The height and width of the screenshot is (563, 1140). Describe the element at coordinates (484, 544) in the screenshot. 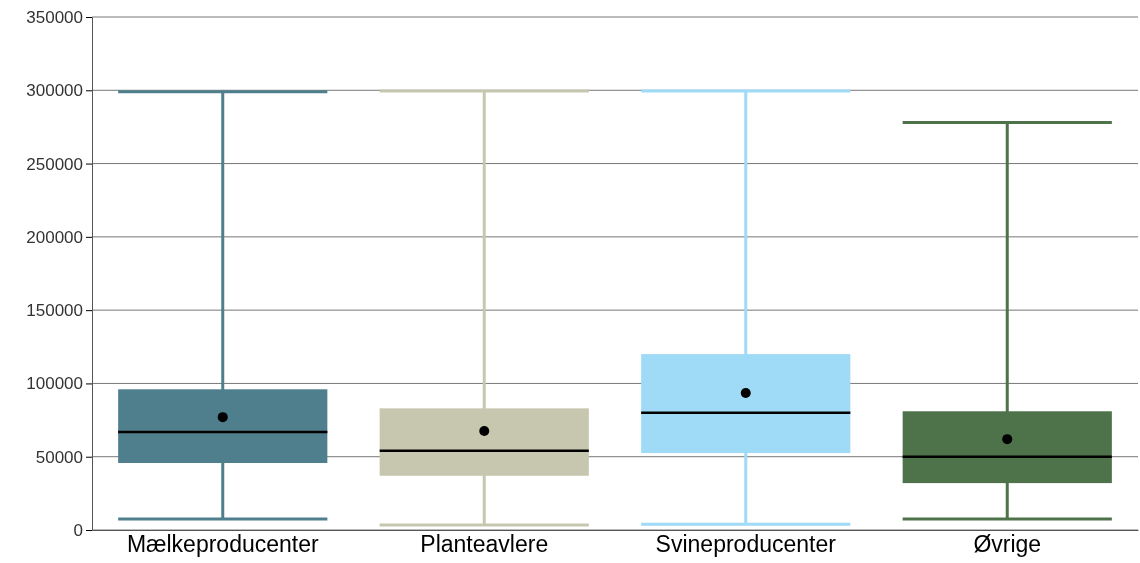

I see `x-tick-label: Planteavlere` at that location.